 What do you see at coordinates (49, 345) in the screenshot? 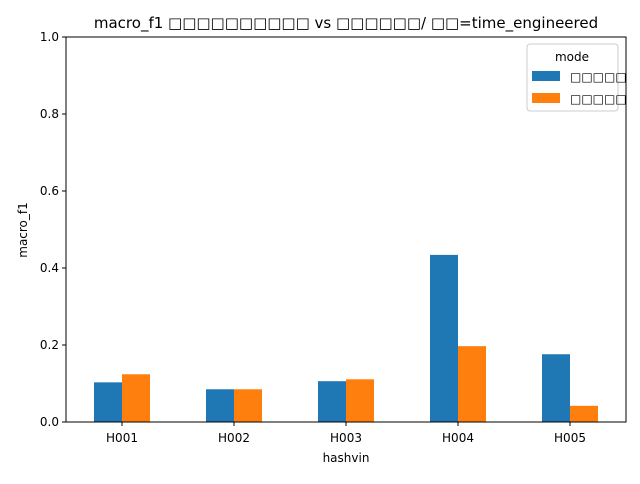
I see `y-tick-label: 0.2` at bounding box center [49, 345].